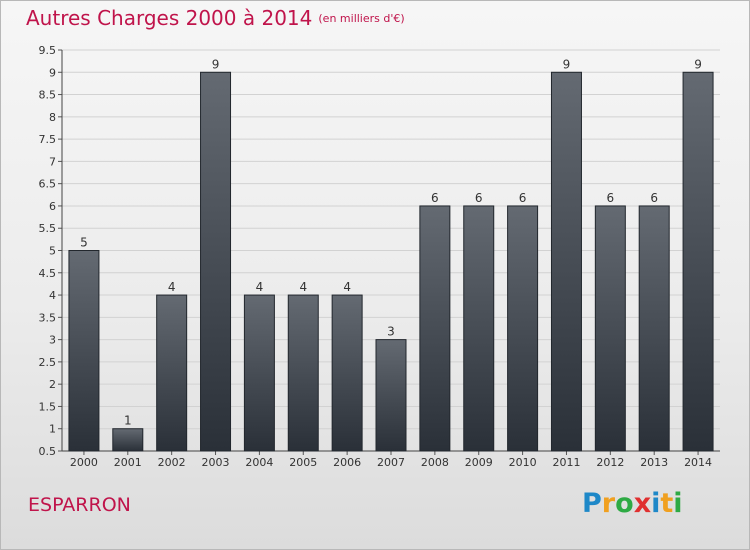 The width and height of the screenshot is (750, 550). Describe the element at coordinates (523, 462) in the screenshot. I see `x-tick-label: 2010` at that location.